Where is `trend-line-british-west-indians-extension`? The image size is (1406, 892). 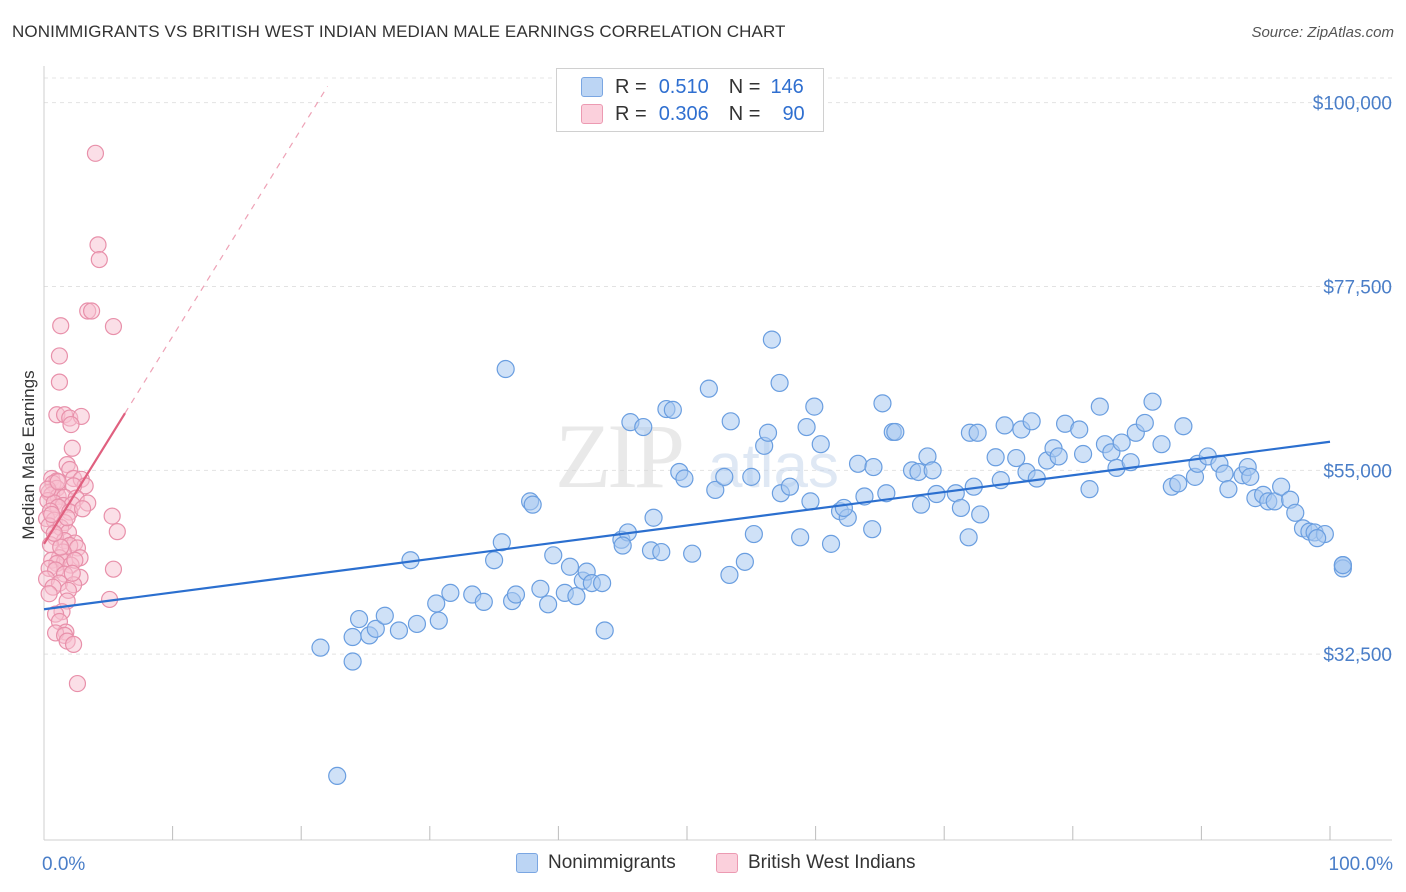 trend-line-british-west-indians-extension is located at coordinates (226, 250).